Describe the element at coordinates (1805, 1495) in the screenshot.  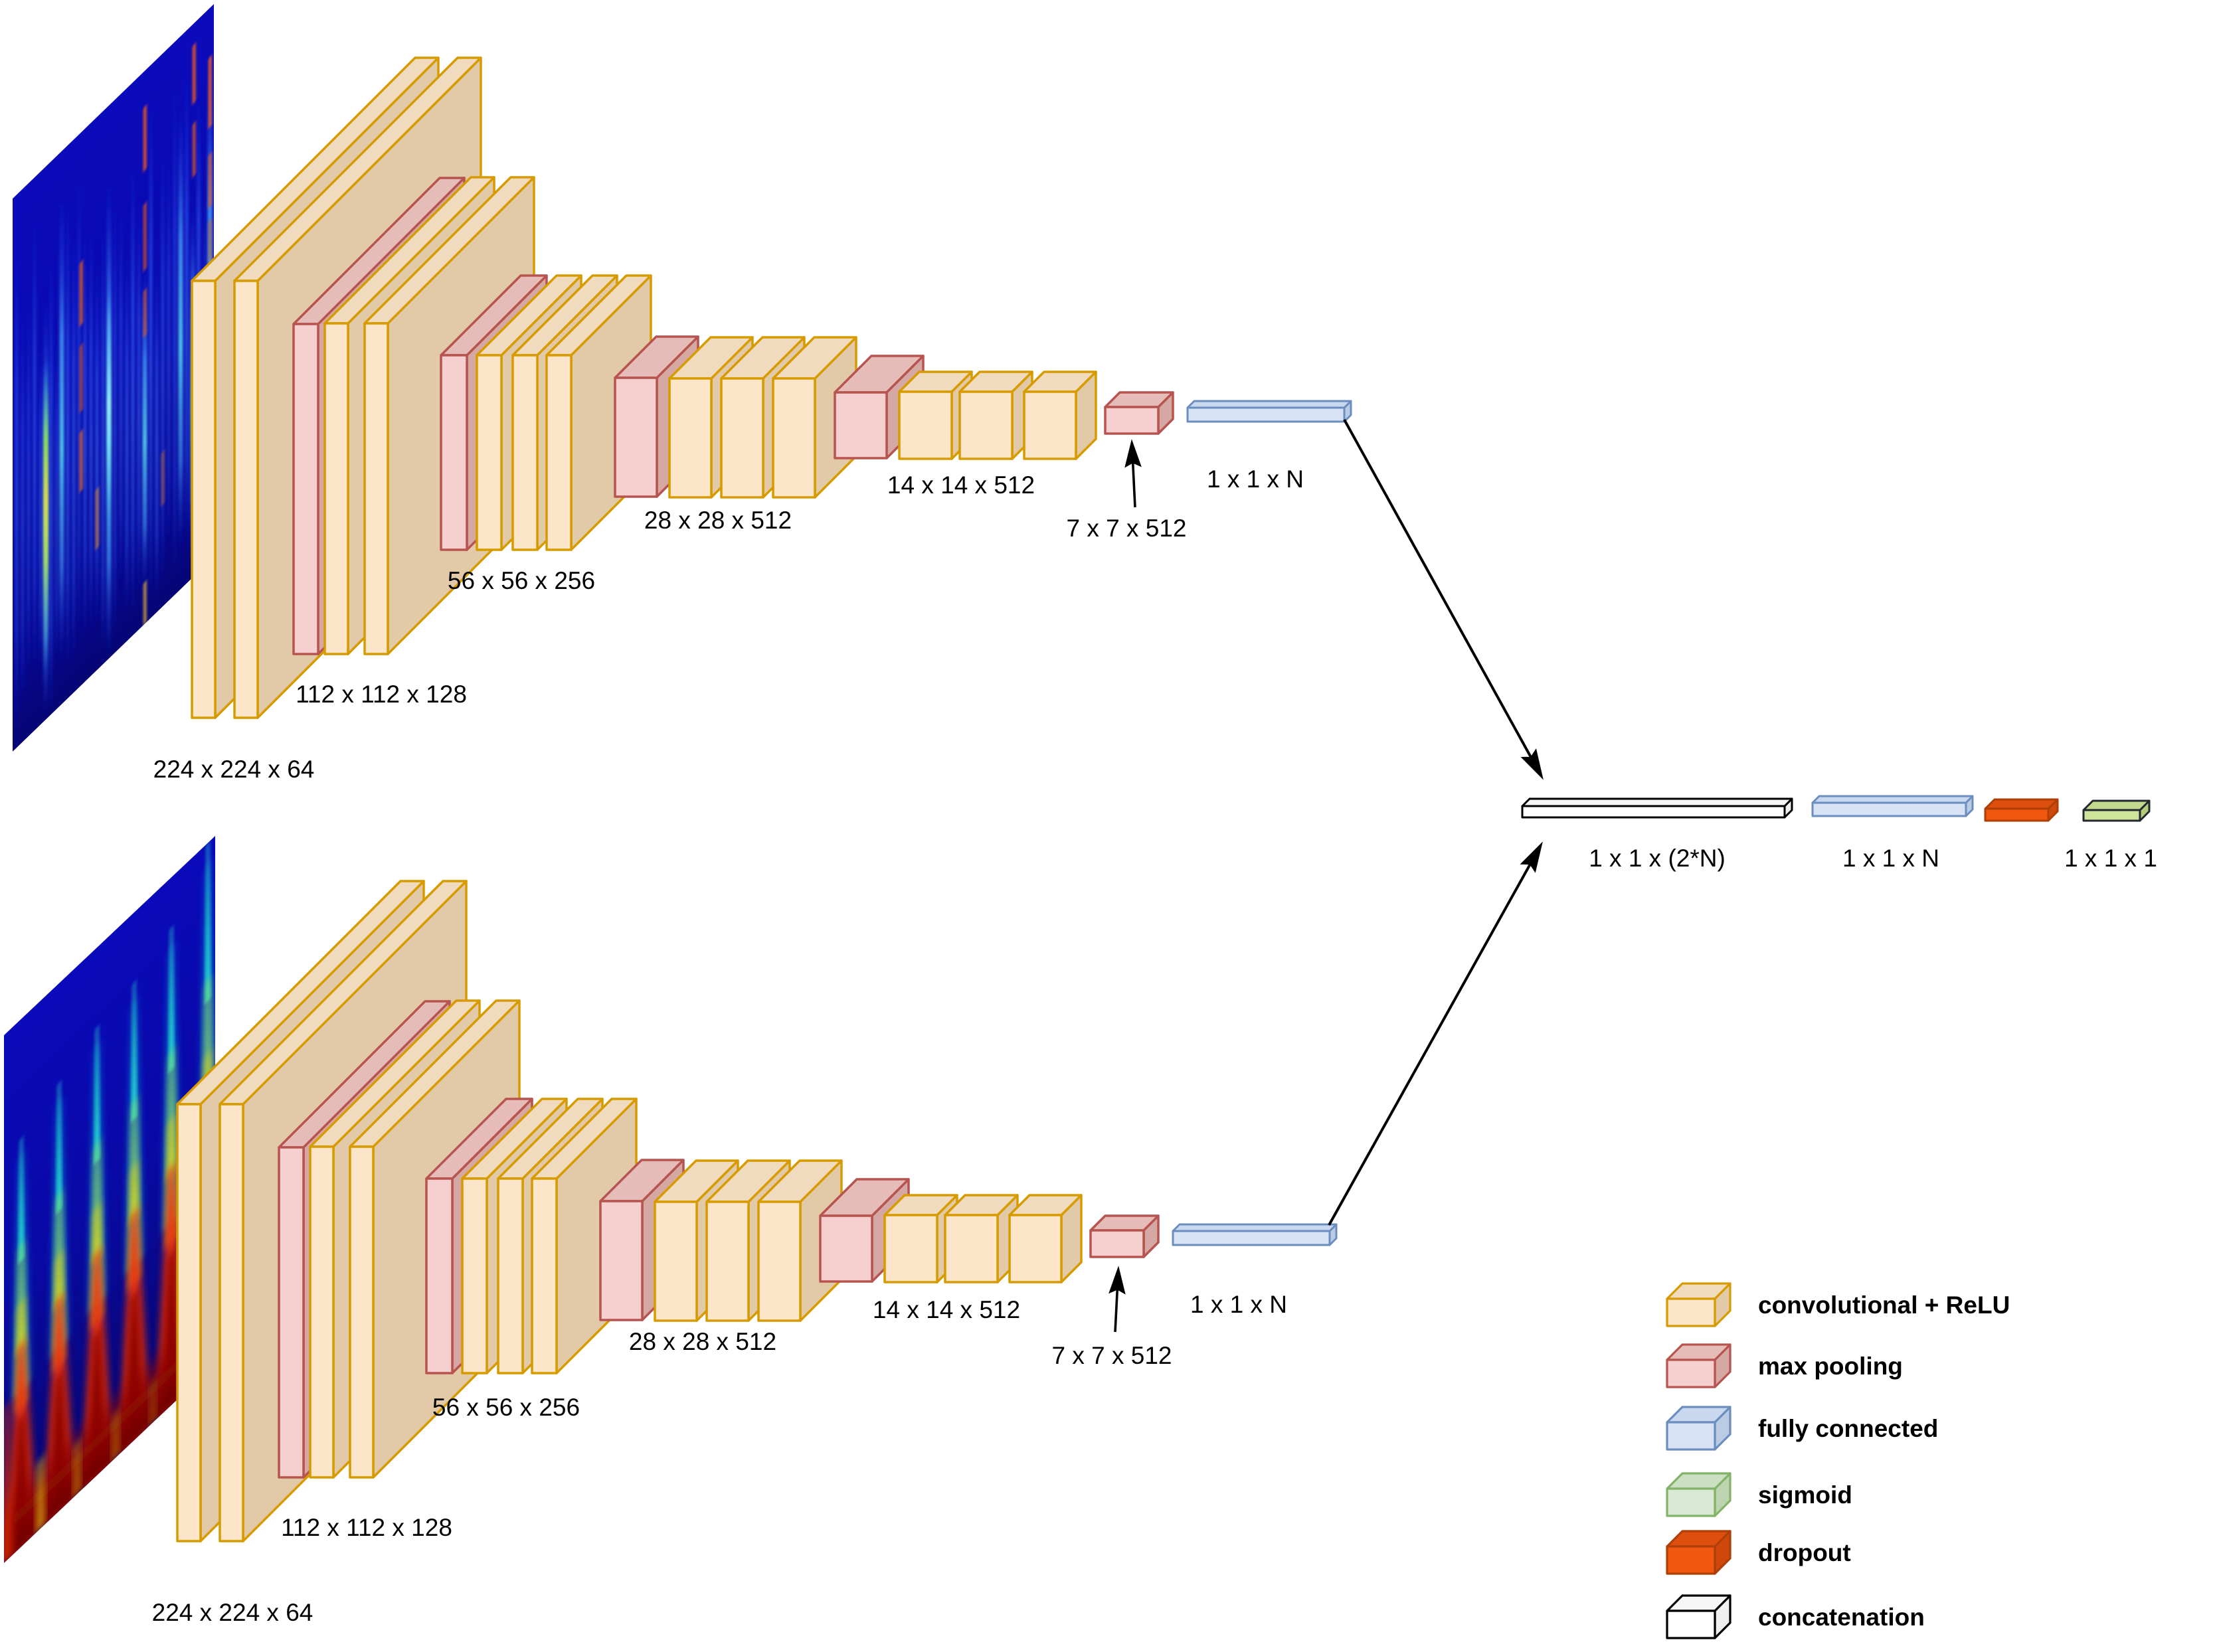
I see `svg-text: sigmoid` at that location.